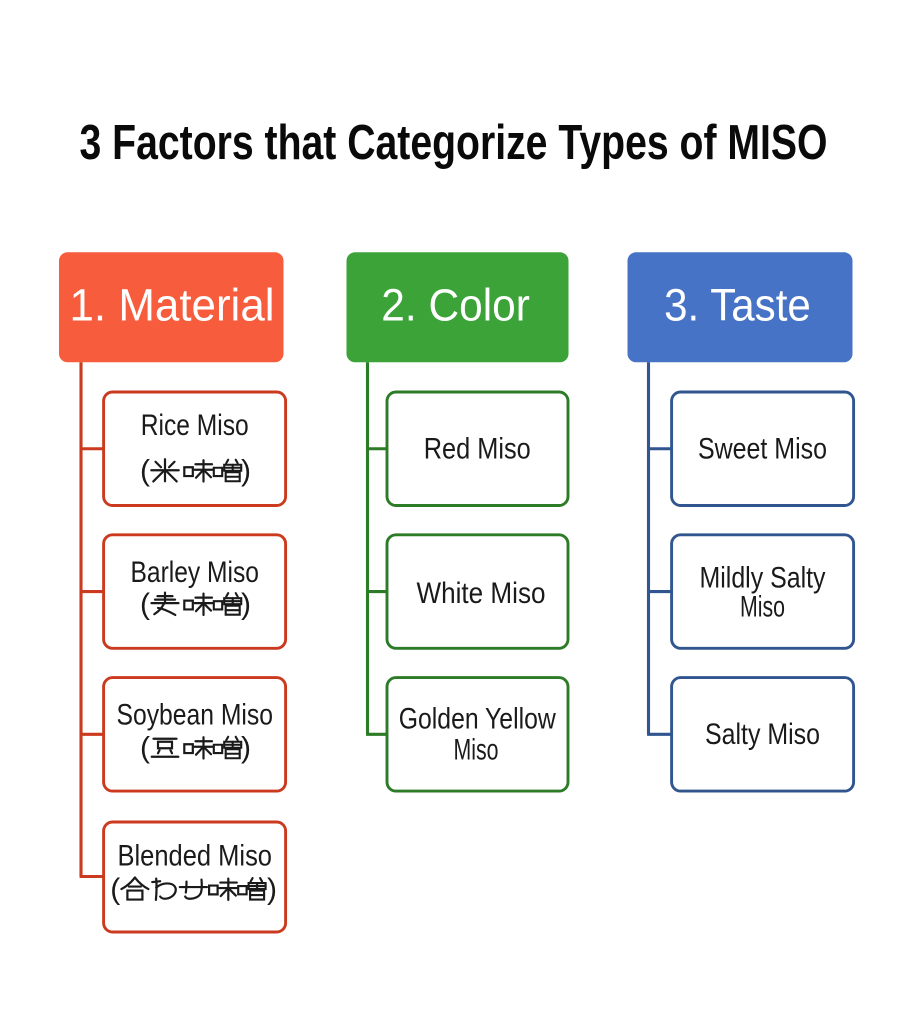  Describe the element at coordinates (195, 714) in the screenshot. I see `svg-text: Soybean Miso` at that location.